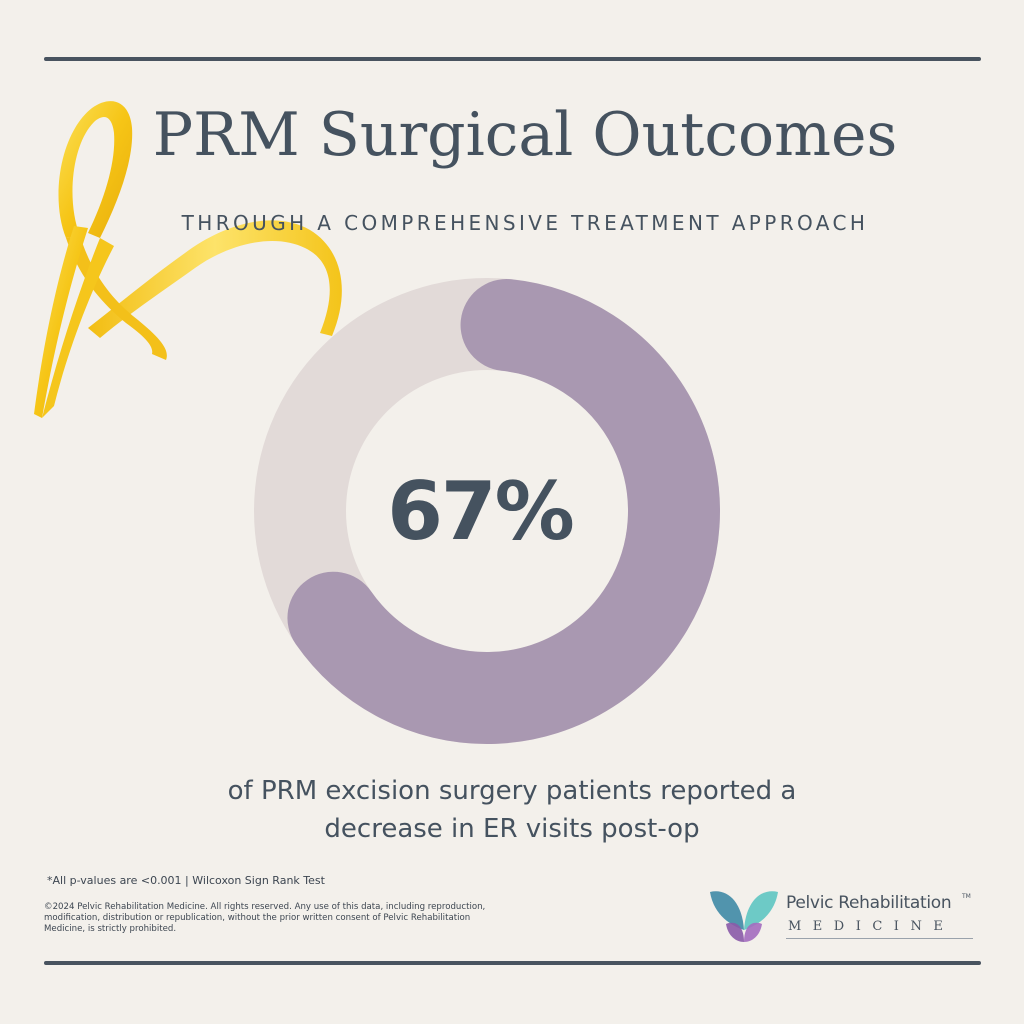 The width and height of the screenshot is (1024, 1024). What do you see at coordinates (512, 829) in the screenshot?
I see `caption-line-2: decrease in ER visits post-op` at bounding box center [512, 829].